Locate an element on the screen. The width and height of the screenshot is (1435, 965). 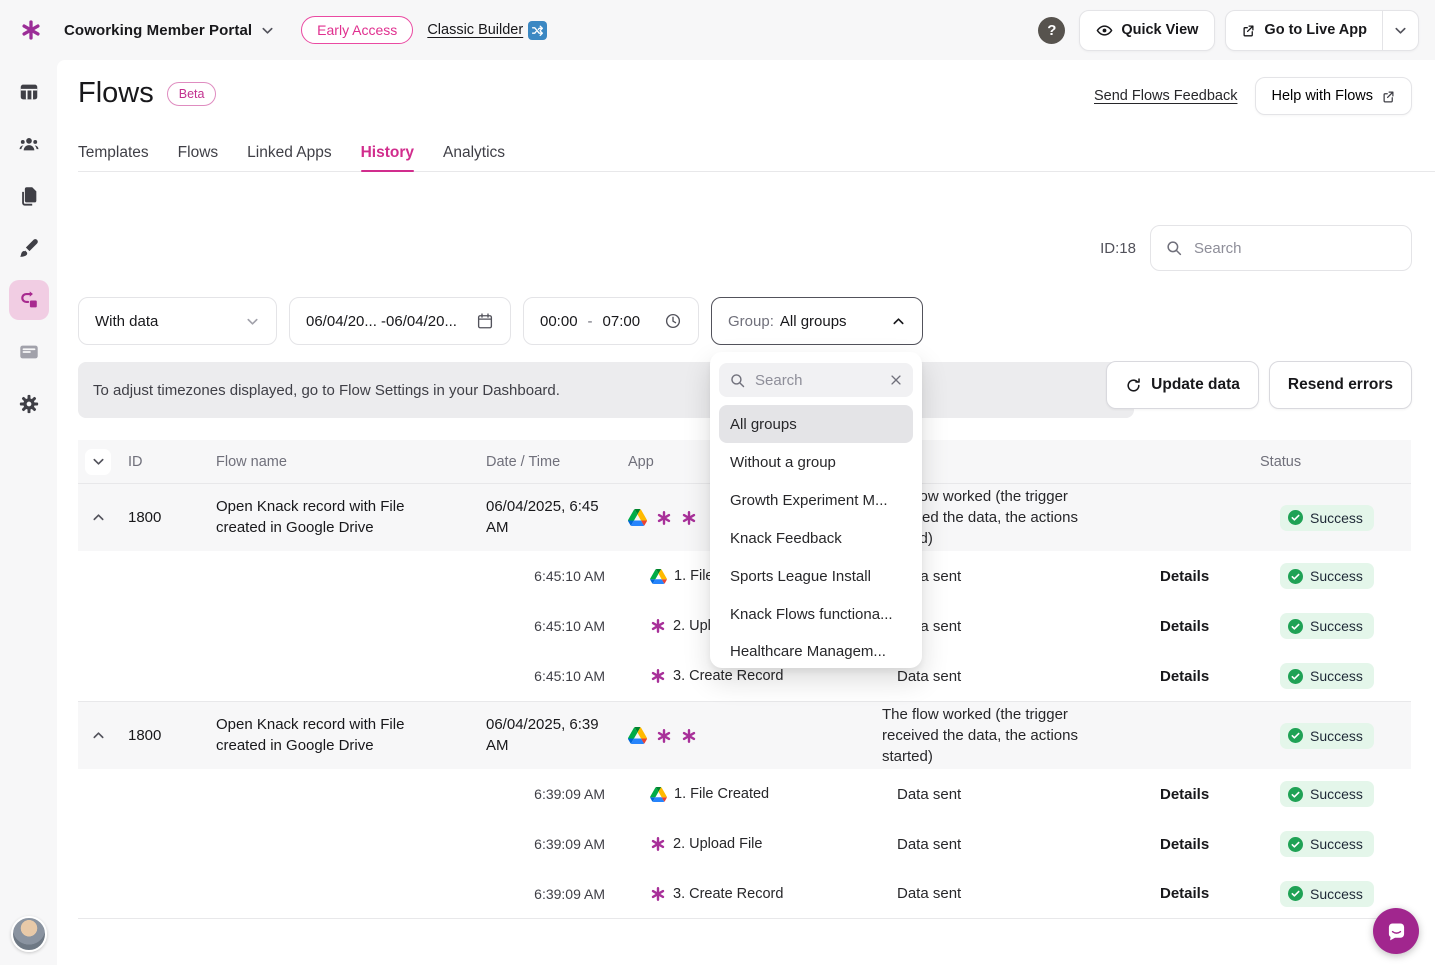
history-search-input is located at coordinates (1295, 248).